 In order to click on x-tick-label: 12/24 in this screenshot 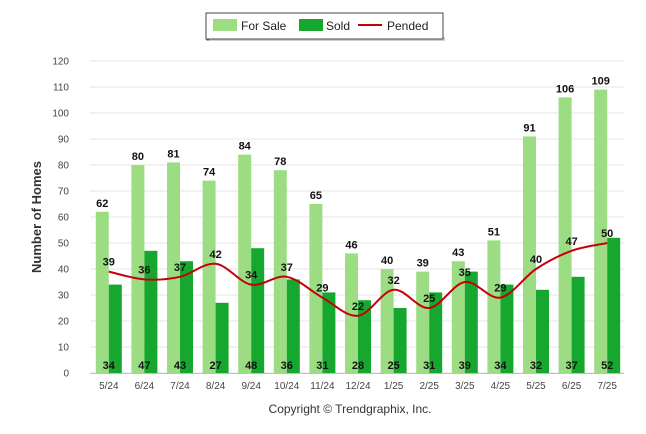, I will do `click(357, 386)`.